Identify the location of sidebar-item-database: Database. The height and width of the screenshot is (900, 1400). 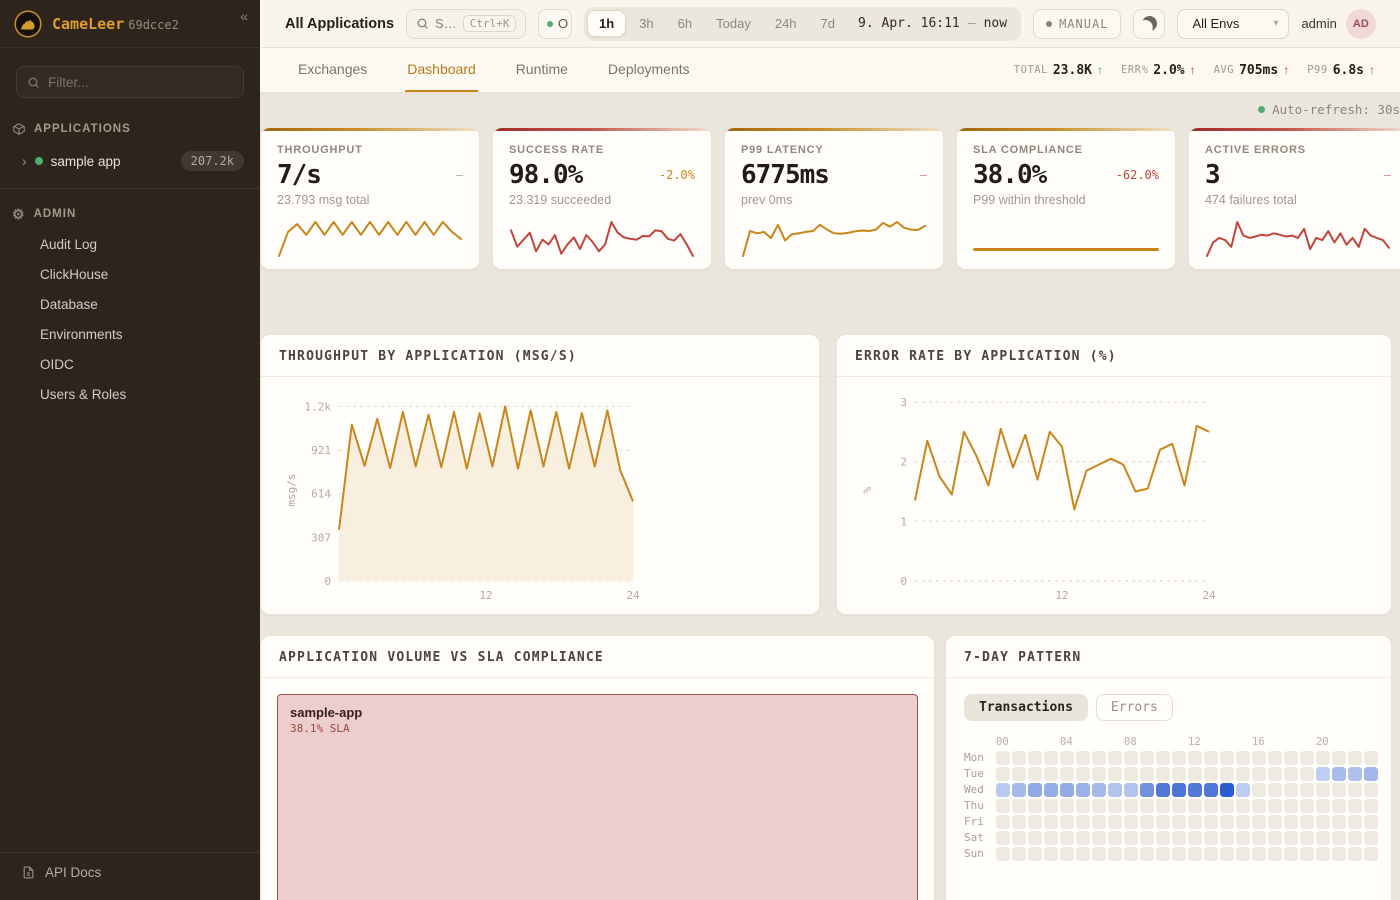
(69, 304).